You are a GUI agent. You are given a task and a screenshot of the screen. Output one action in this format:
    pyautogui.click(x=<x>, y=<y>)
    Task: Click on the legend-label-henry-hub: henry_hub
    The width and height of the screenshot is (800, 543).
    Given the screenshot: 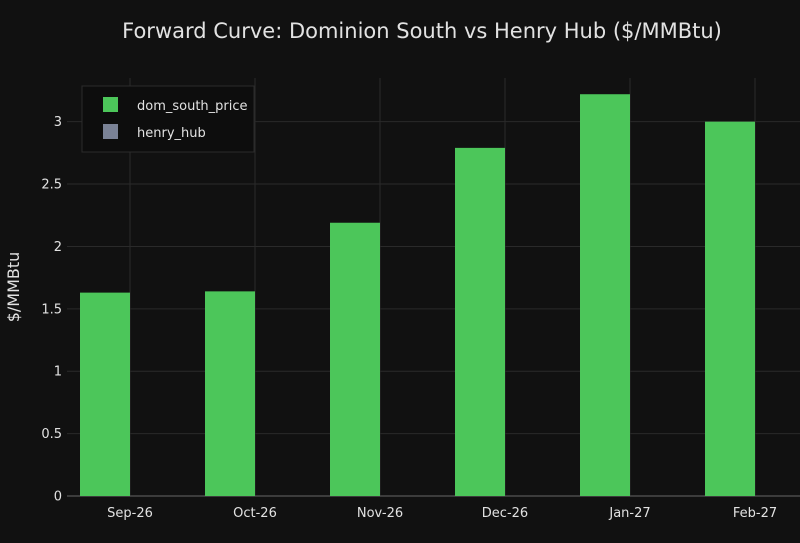 What is the action you would take?
    pyautogui.click(x=171, y=133)
    